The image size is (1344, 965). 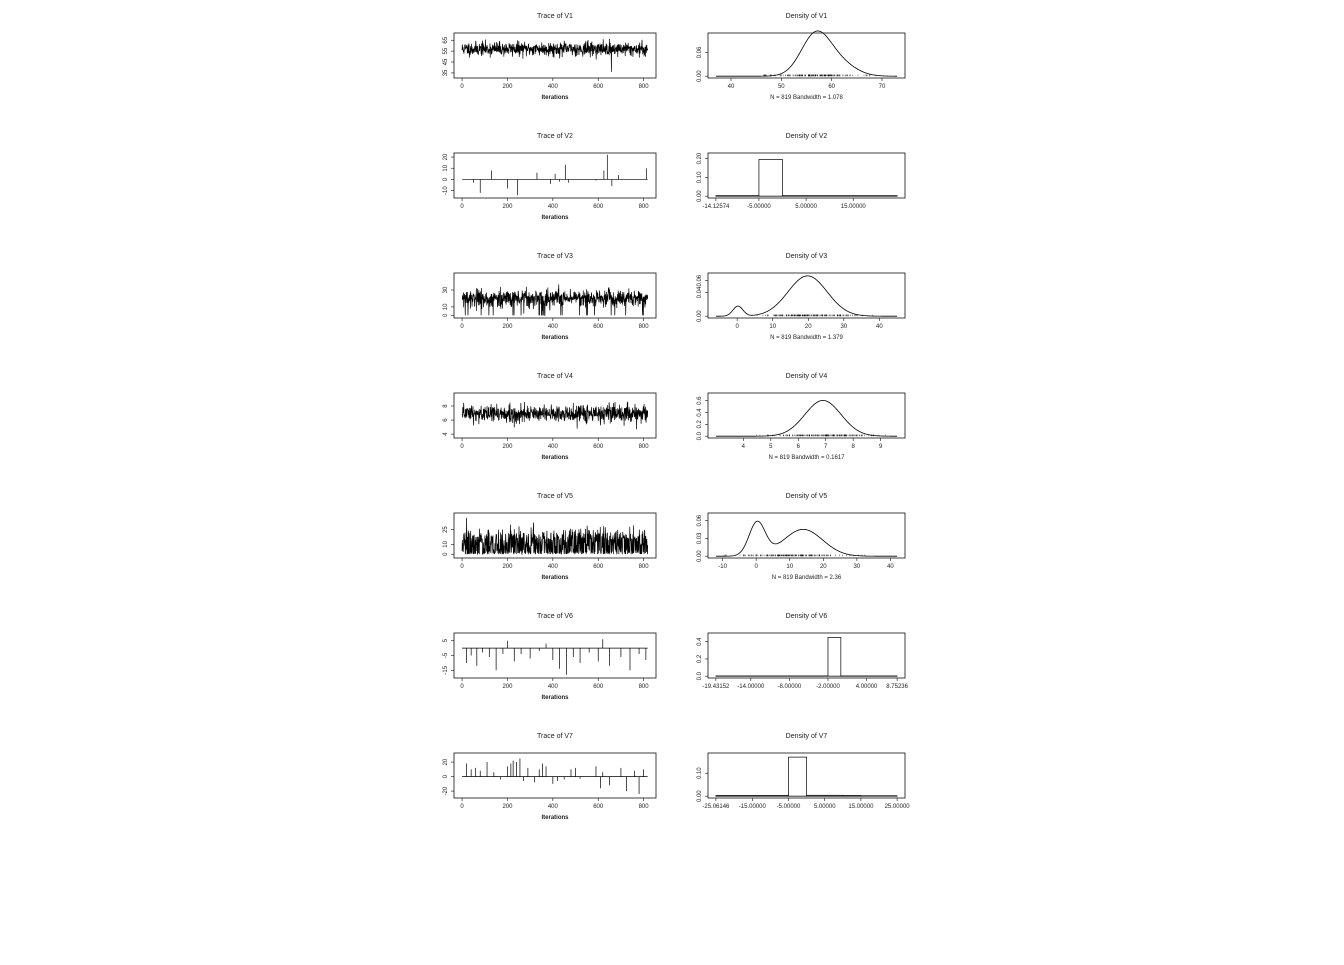 What do you see at coordinates (772, 327) in the screenshot?
I see `x-tick-label: 10` at bounding box center [772, 327].